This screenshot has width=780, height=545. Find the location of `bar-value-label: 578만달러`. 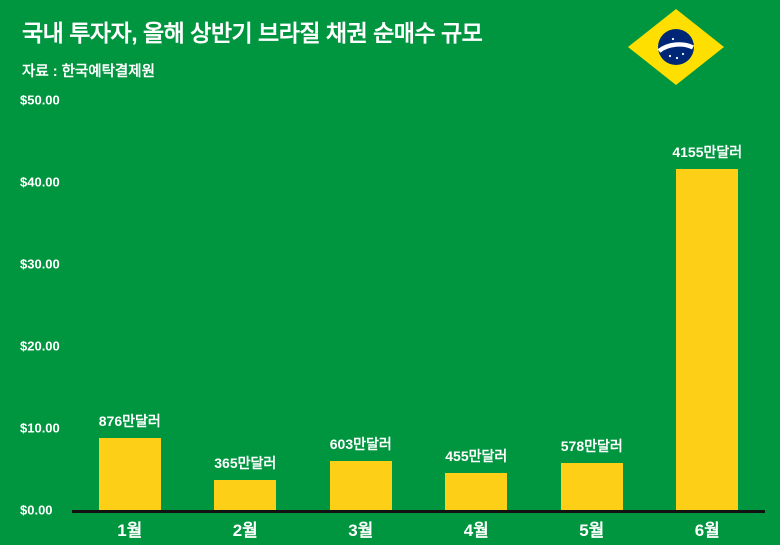

bar-value-label: 578만달러 is located at coordinates (591, 445).